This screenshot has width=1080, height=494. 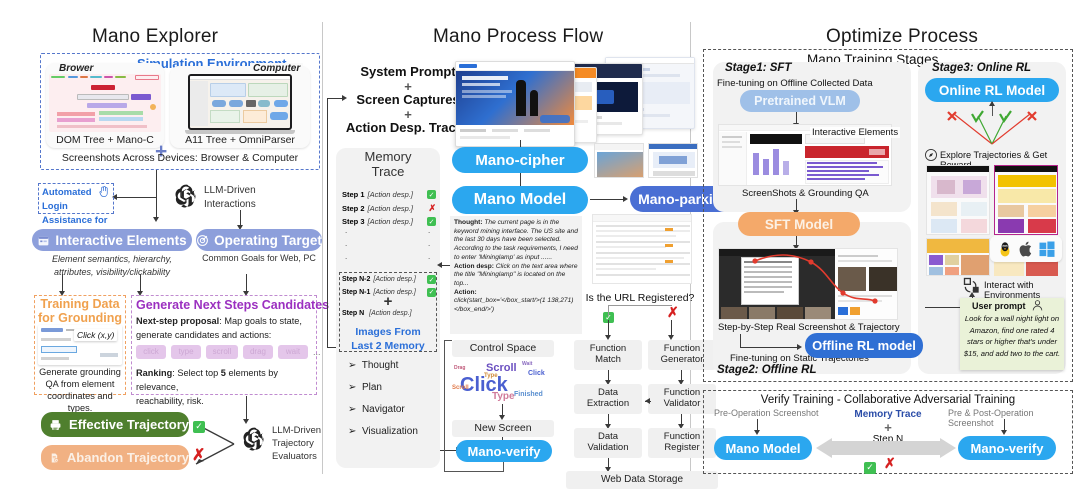 I want to click on step-name: Step 3, so click(x=353, y=221).